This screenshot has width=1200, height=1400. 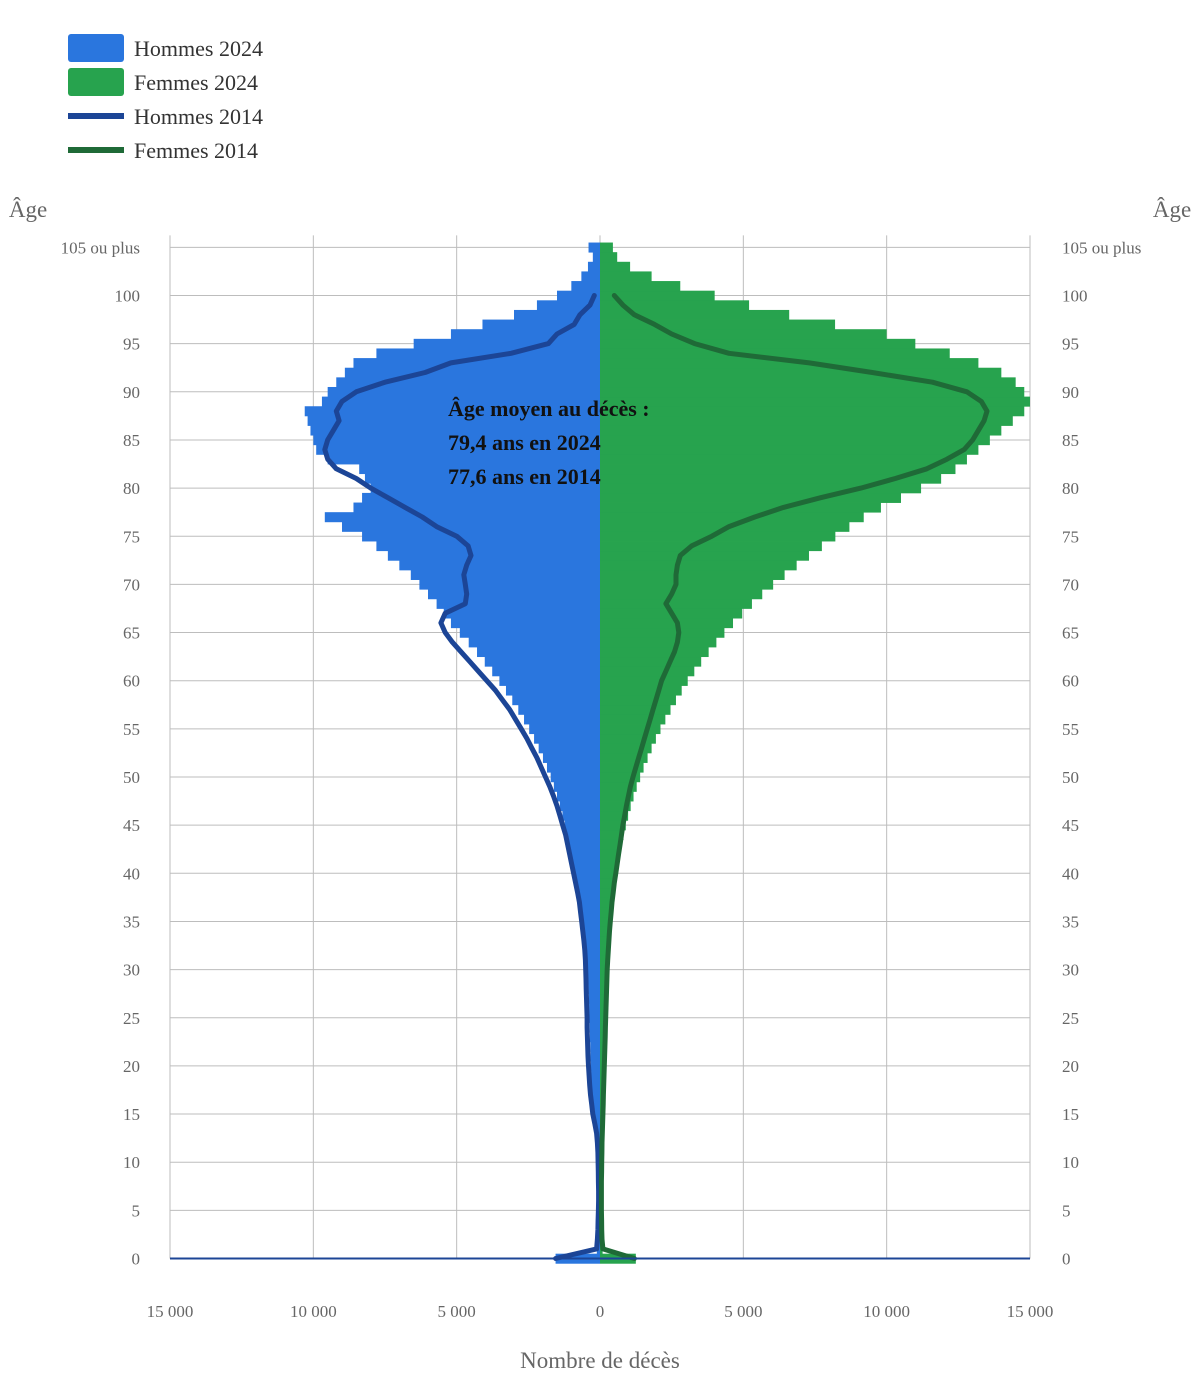 What do you see at coordinates (1070, 729) in the screenshot?
I see `y-tick-label-right: 55` at bounding box center [1070, 729].